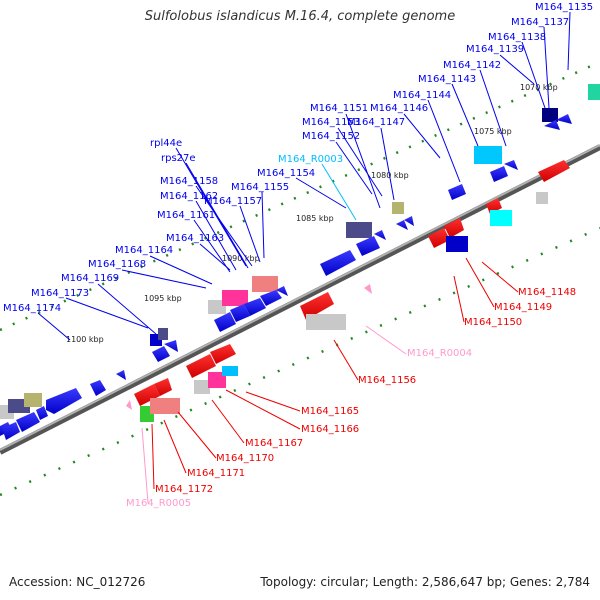 The image size is (600, 600). Describe the element at coordinates (540, 22) in the screenshot. I see `gene-label: M164_1137` at that location.